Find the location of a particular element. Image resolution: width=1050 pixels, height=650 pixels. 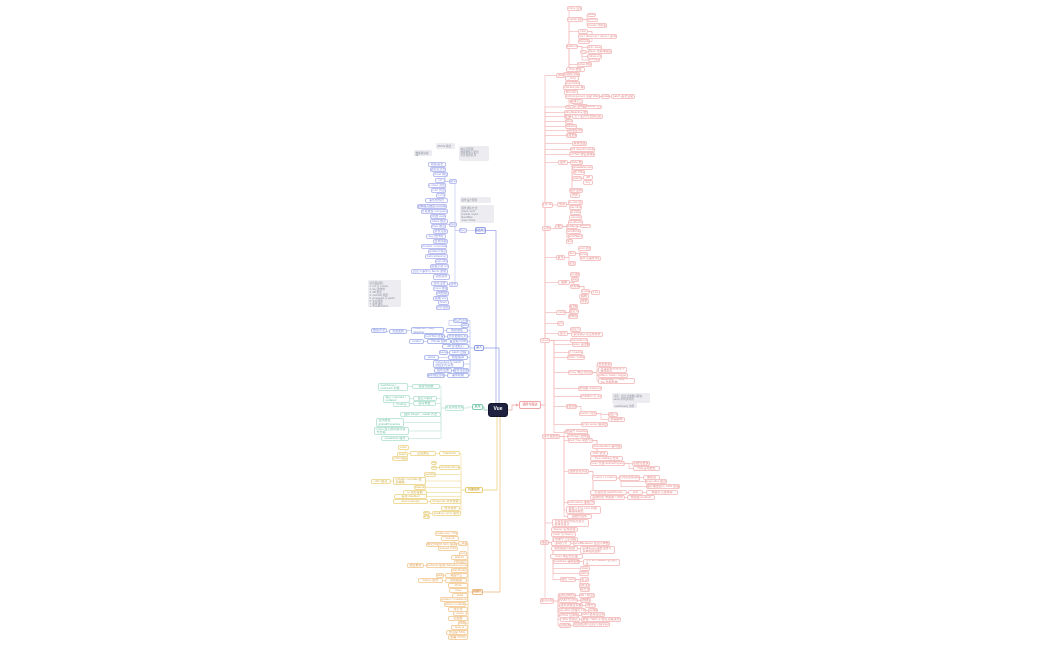

topic-node: MVVM 与 MVC is located at coordinates (568, 600).